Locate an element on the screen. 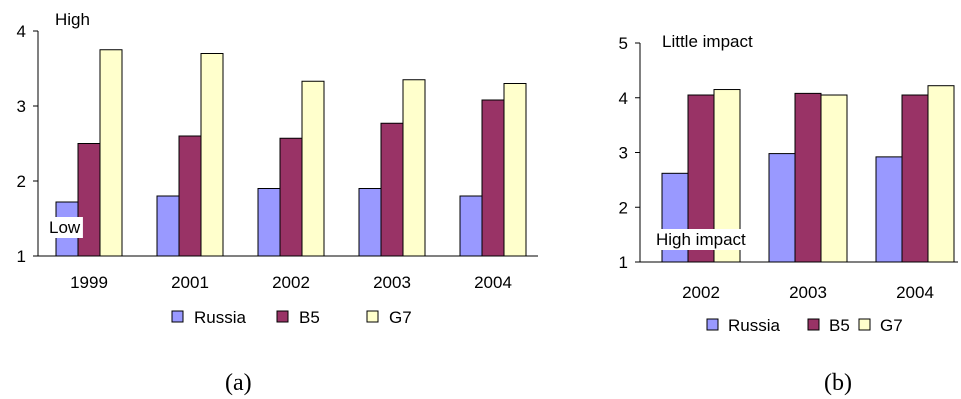  x-tick-label-1999: 1999 is located at coordinates (89, 282).